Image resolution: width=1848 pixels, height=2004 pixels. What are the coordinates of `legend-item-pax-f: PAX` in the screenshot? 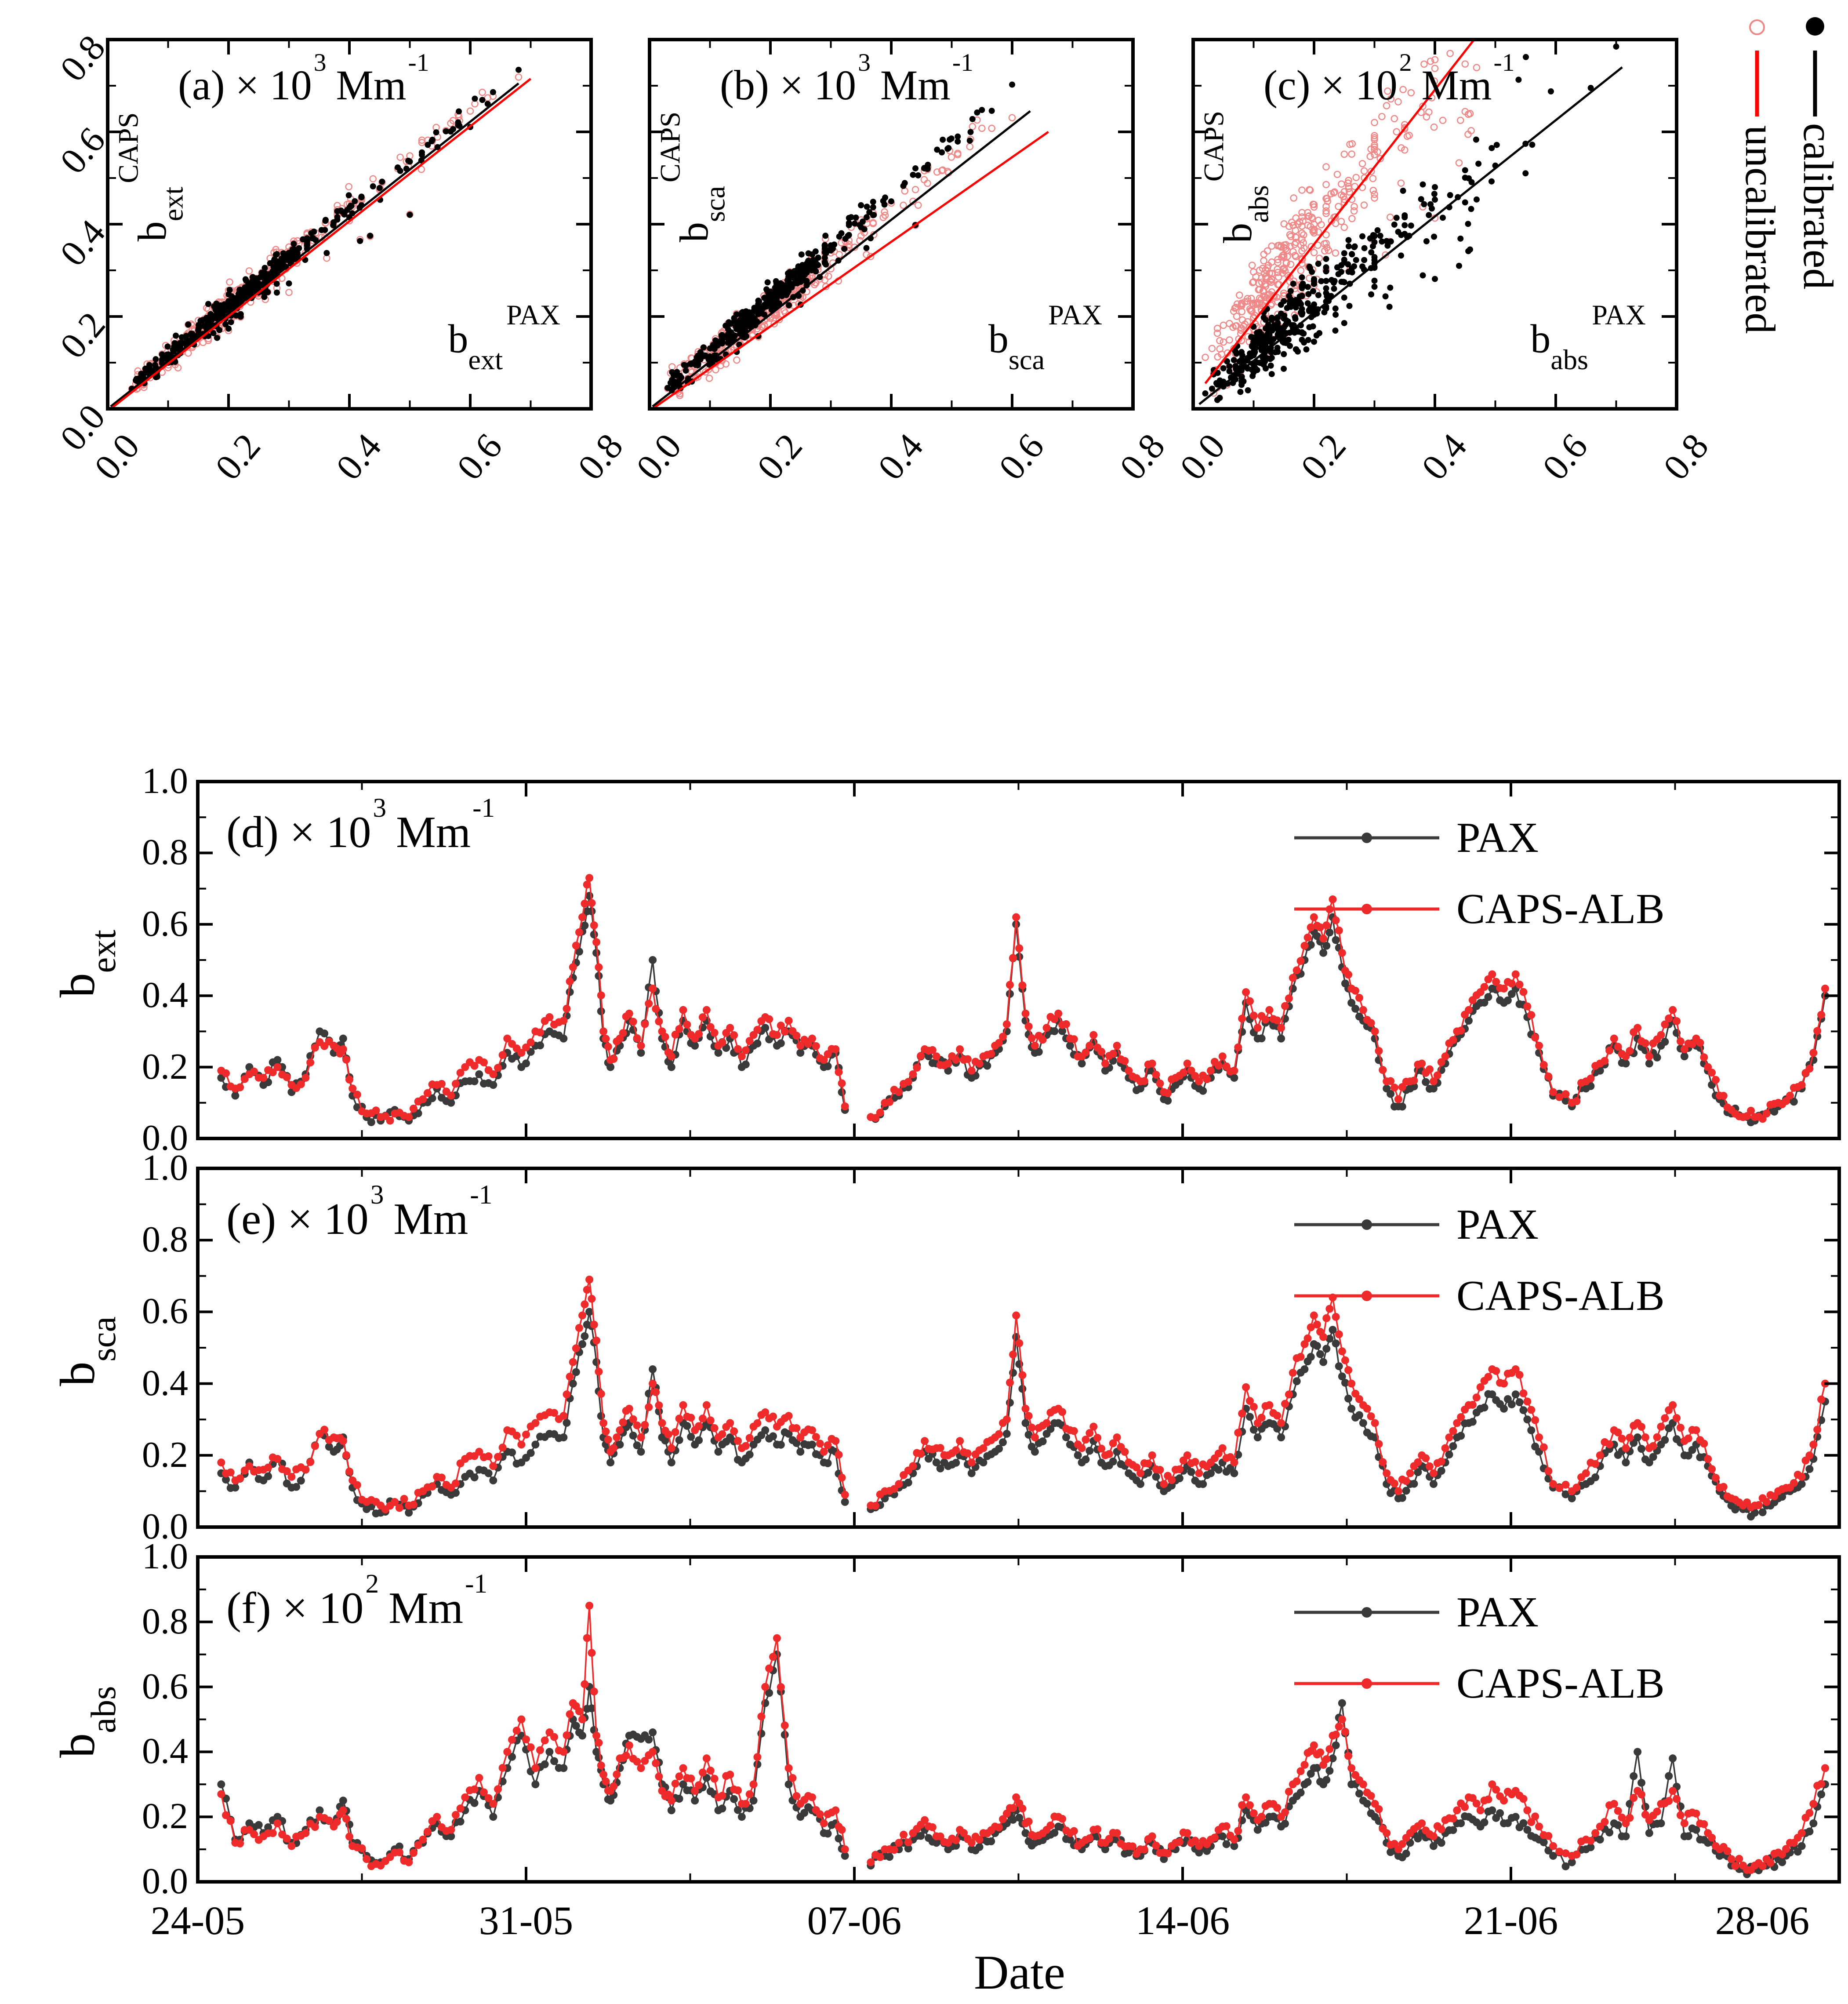 It's located at (1415, 1612).